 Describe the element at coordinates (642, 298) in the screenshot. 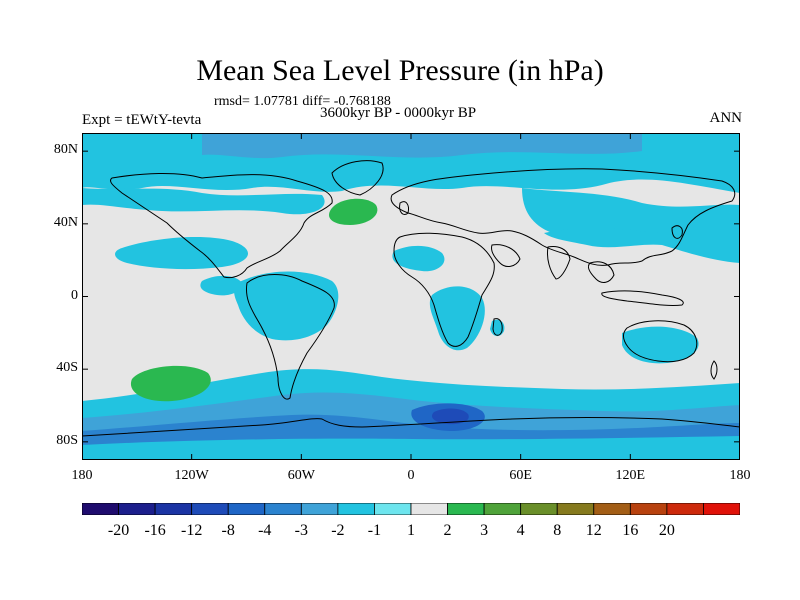

I see `coast-indonesia` at that location.